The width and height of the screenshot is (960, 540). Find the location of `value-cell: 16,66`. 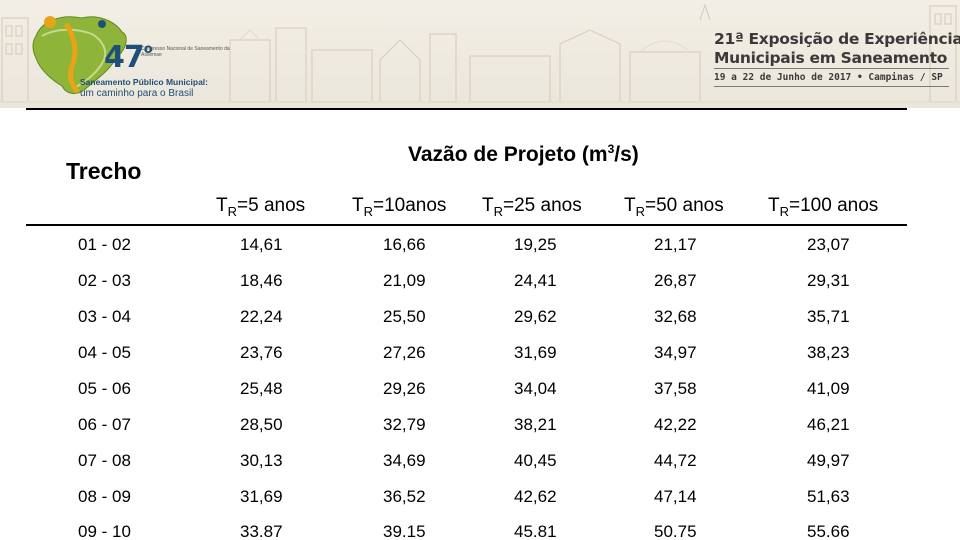

value-cell: 16,66 is located at coordinates (404, 244).